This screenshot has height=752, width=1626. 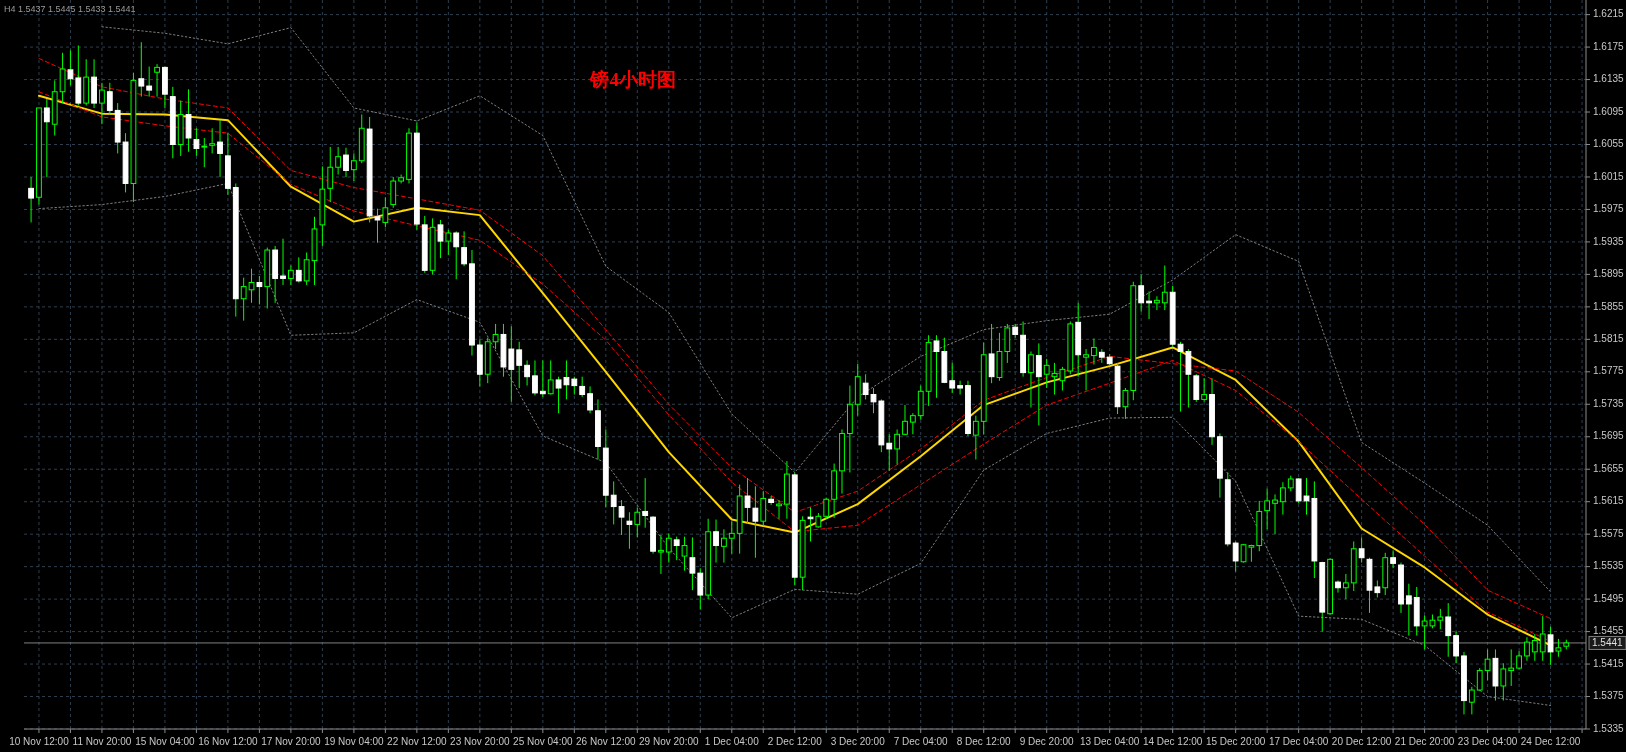 I want to click on title: 镑4小时图, so click(x=633, y=80).